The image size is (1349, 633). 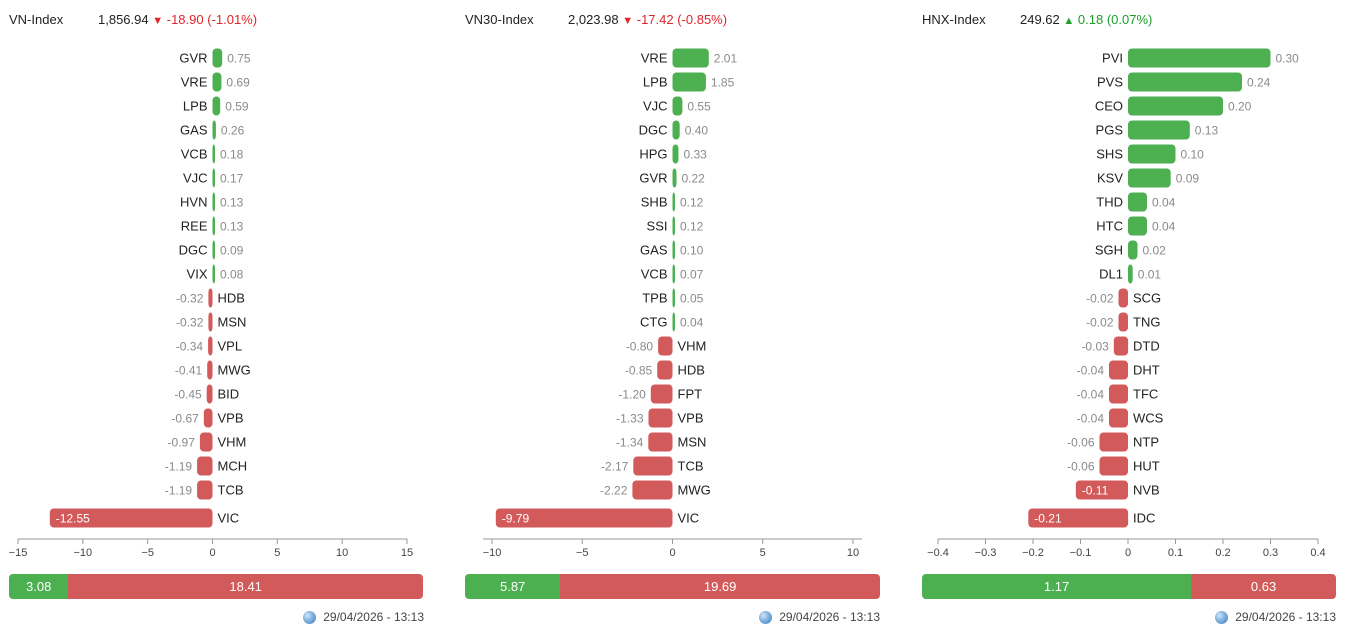 I want to click on value-label: 0.18, so click(x=232, y=155).